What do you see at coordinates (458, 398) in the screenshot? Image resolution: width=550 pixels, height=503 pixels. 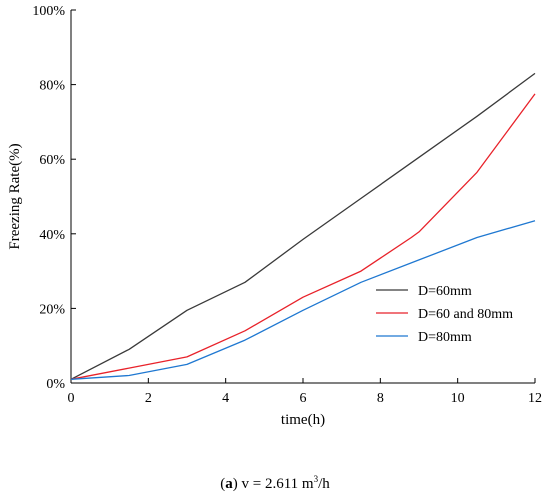 I see `x-tick-label: 10` at bounding box center [458, 398].